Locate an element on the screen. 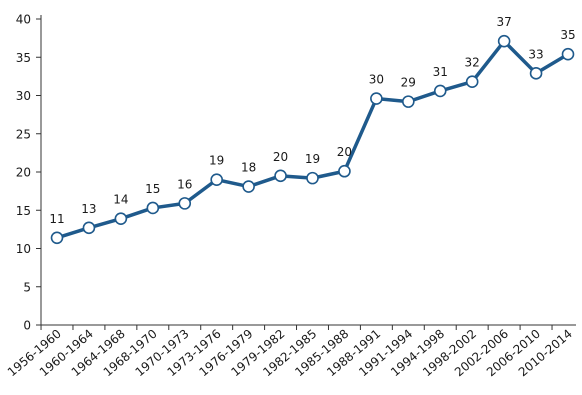 This screenshot has width=582, height=395. data-label: 30 is located at coordinates (376, 80).